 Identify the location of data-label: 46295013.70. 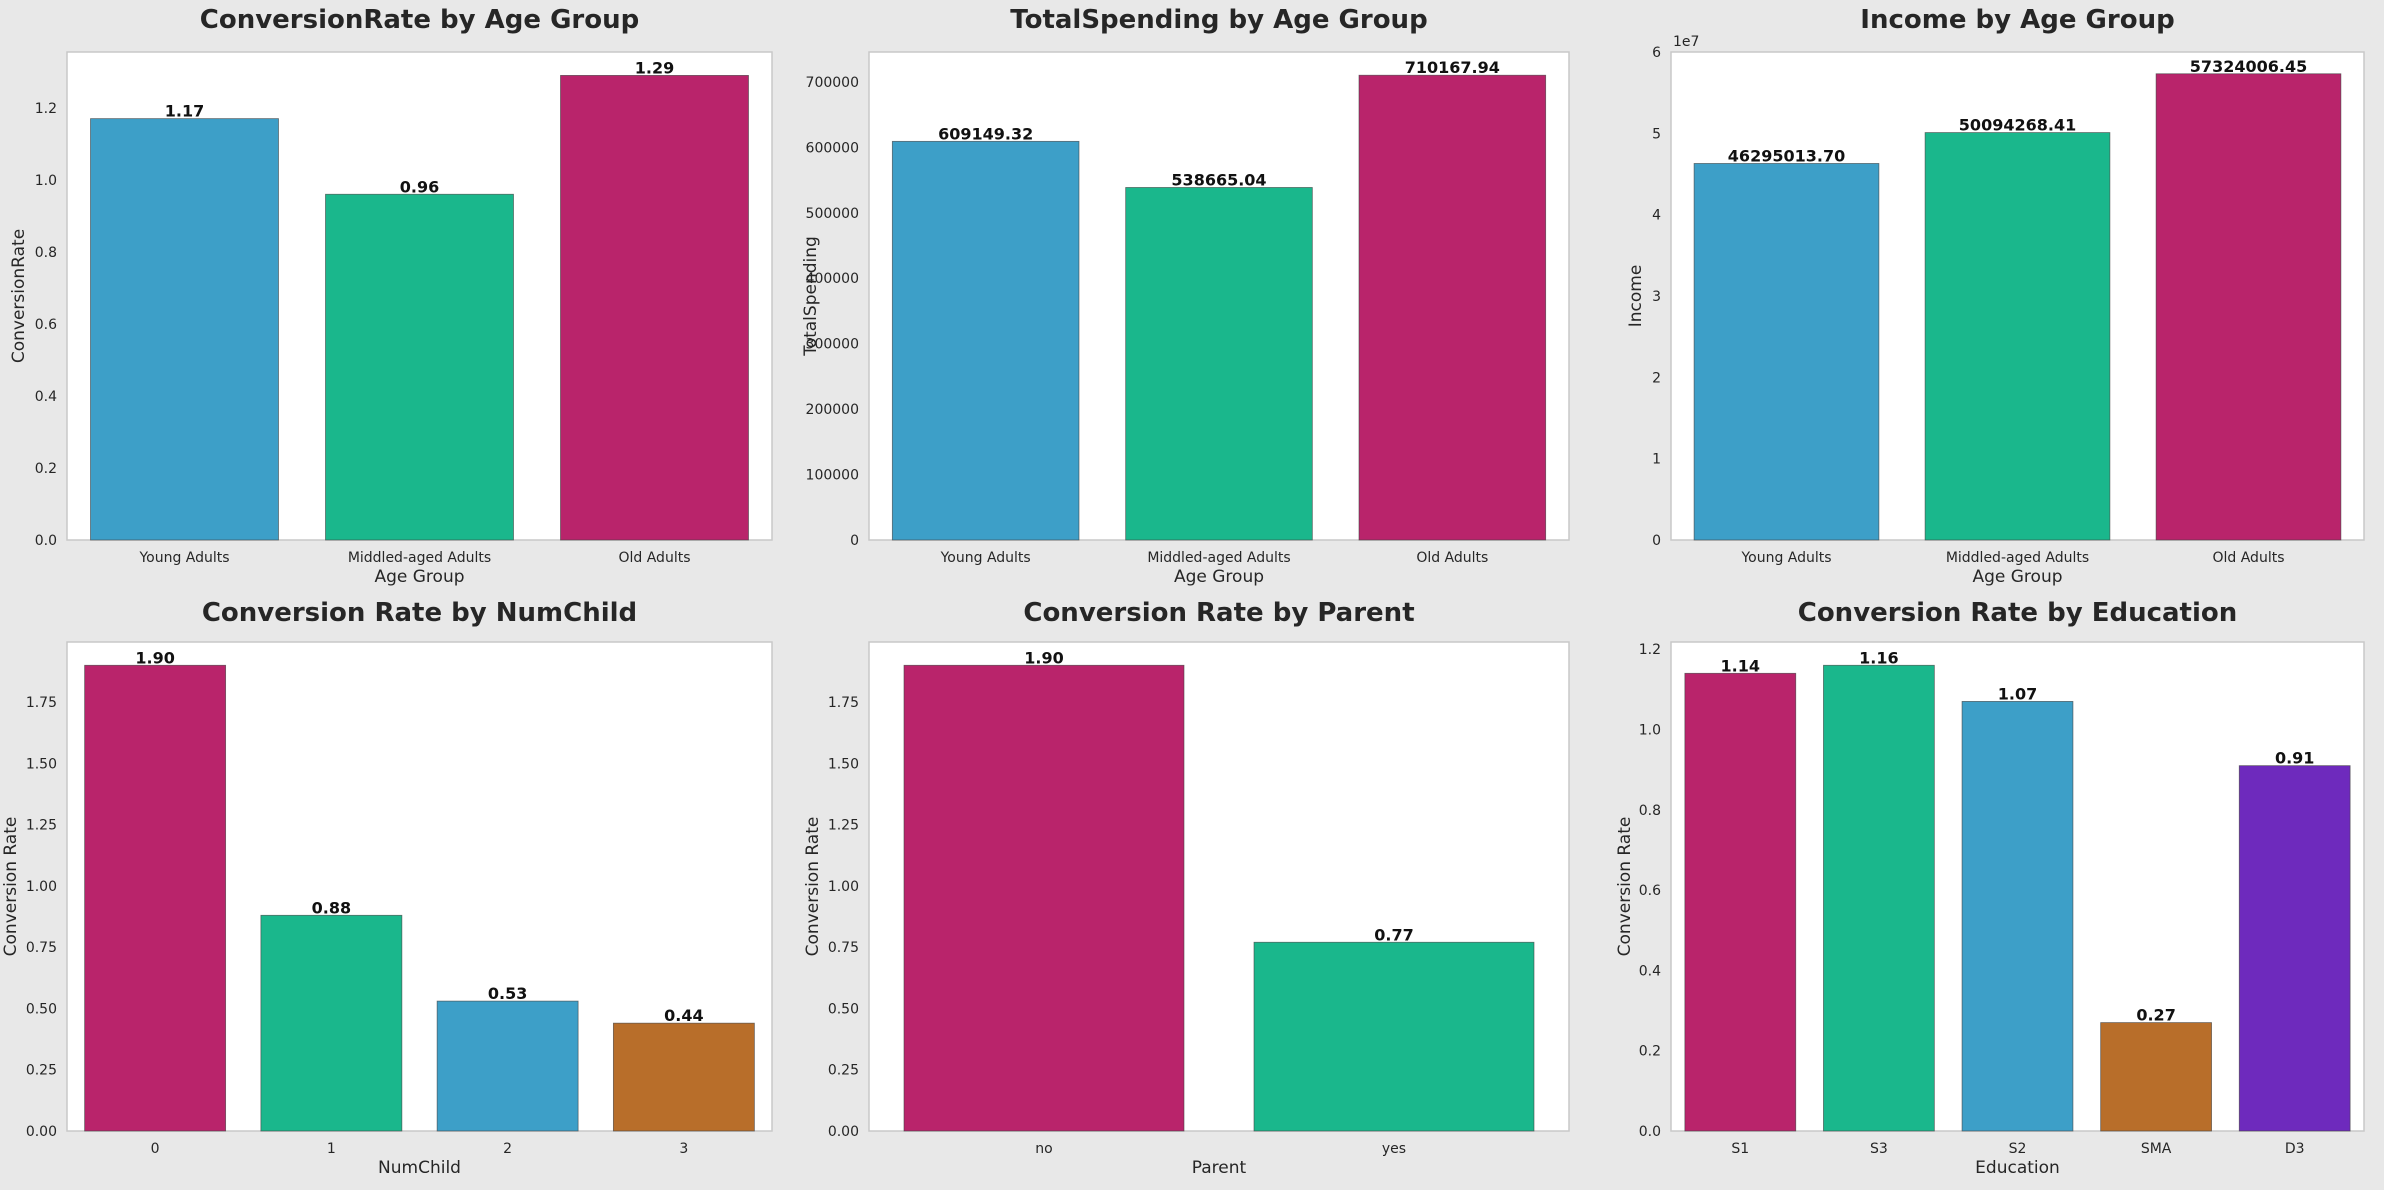
(1786, 155).